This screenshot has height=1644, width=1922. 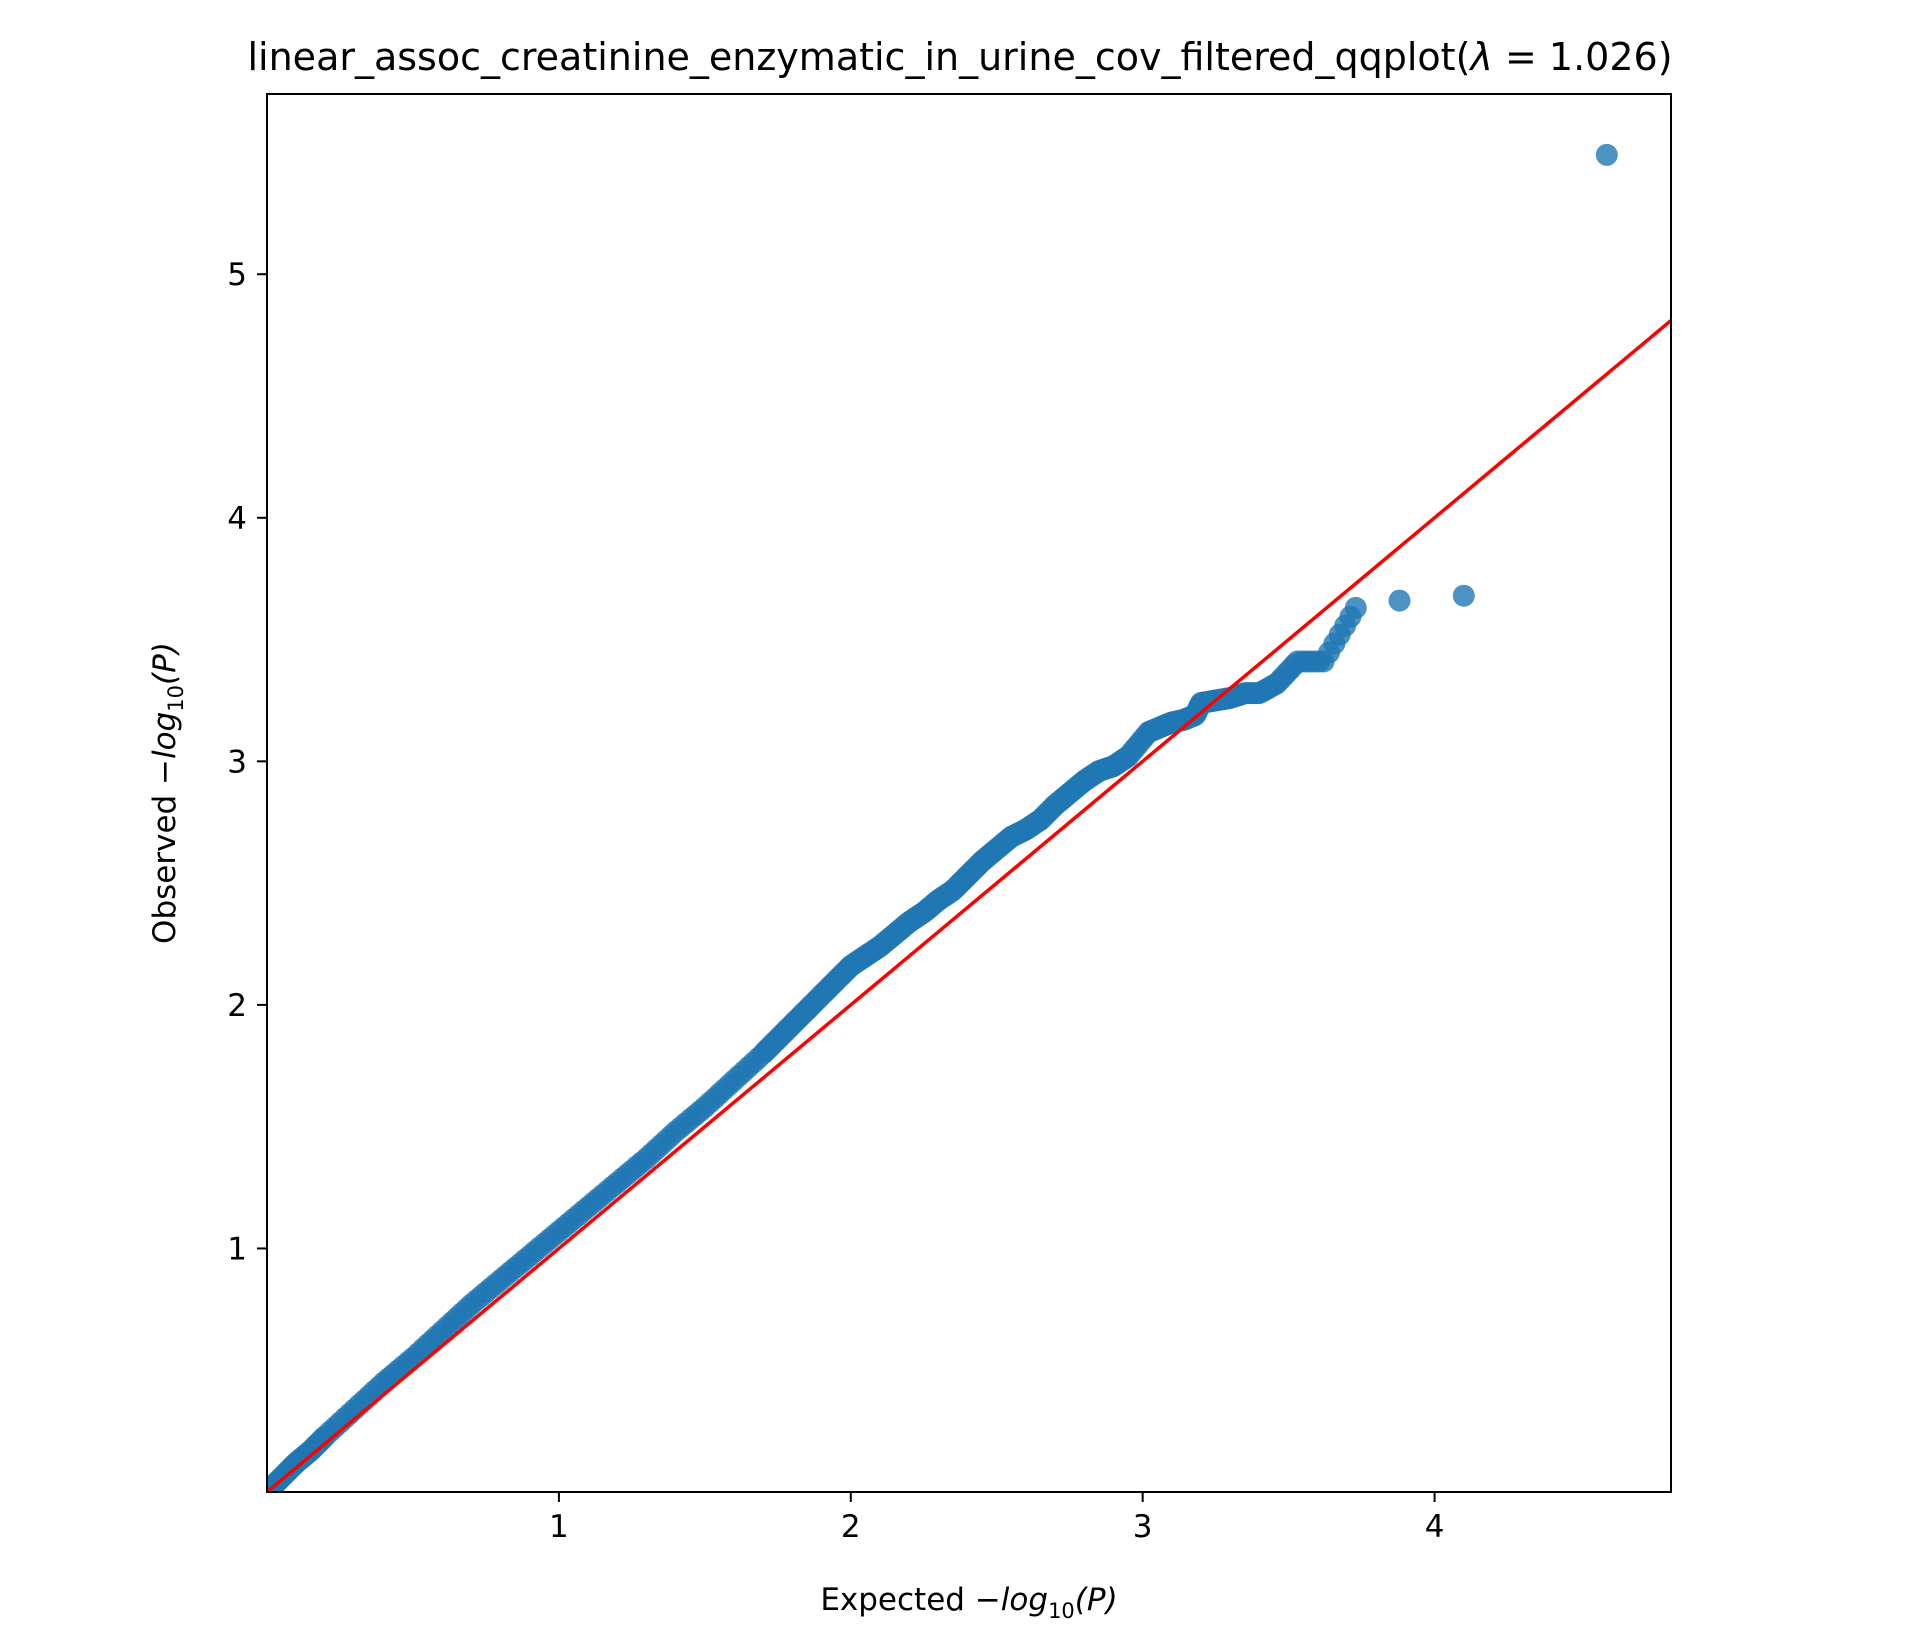 What do you see at coordinates (237, 1249) in the screenshot?
I see `y-tick-label: 1` at bounding box center [237, 1249].